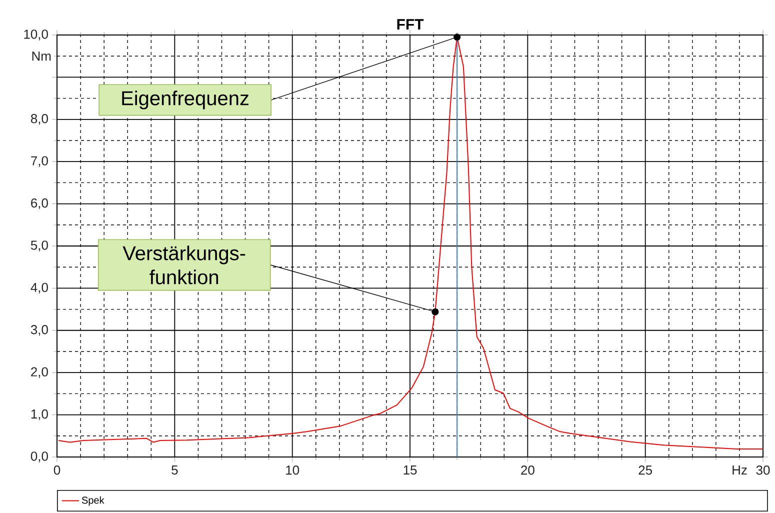 This screenshot has width=775, height=513. I want to click on legend-label: Spek, so click(93, 501).